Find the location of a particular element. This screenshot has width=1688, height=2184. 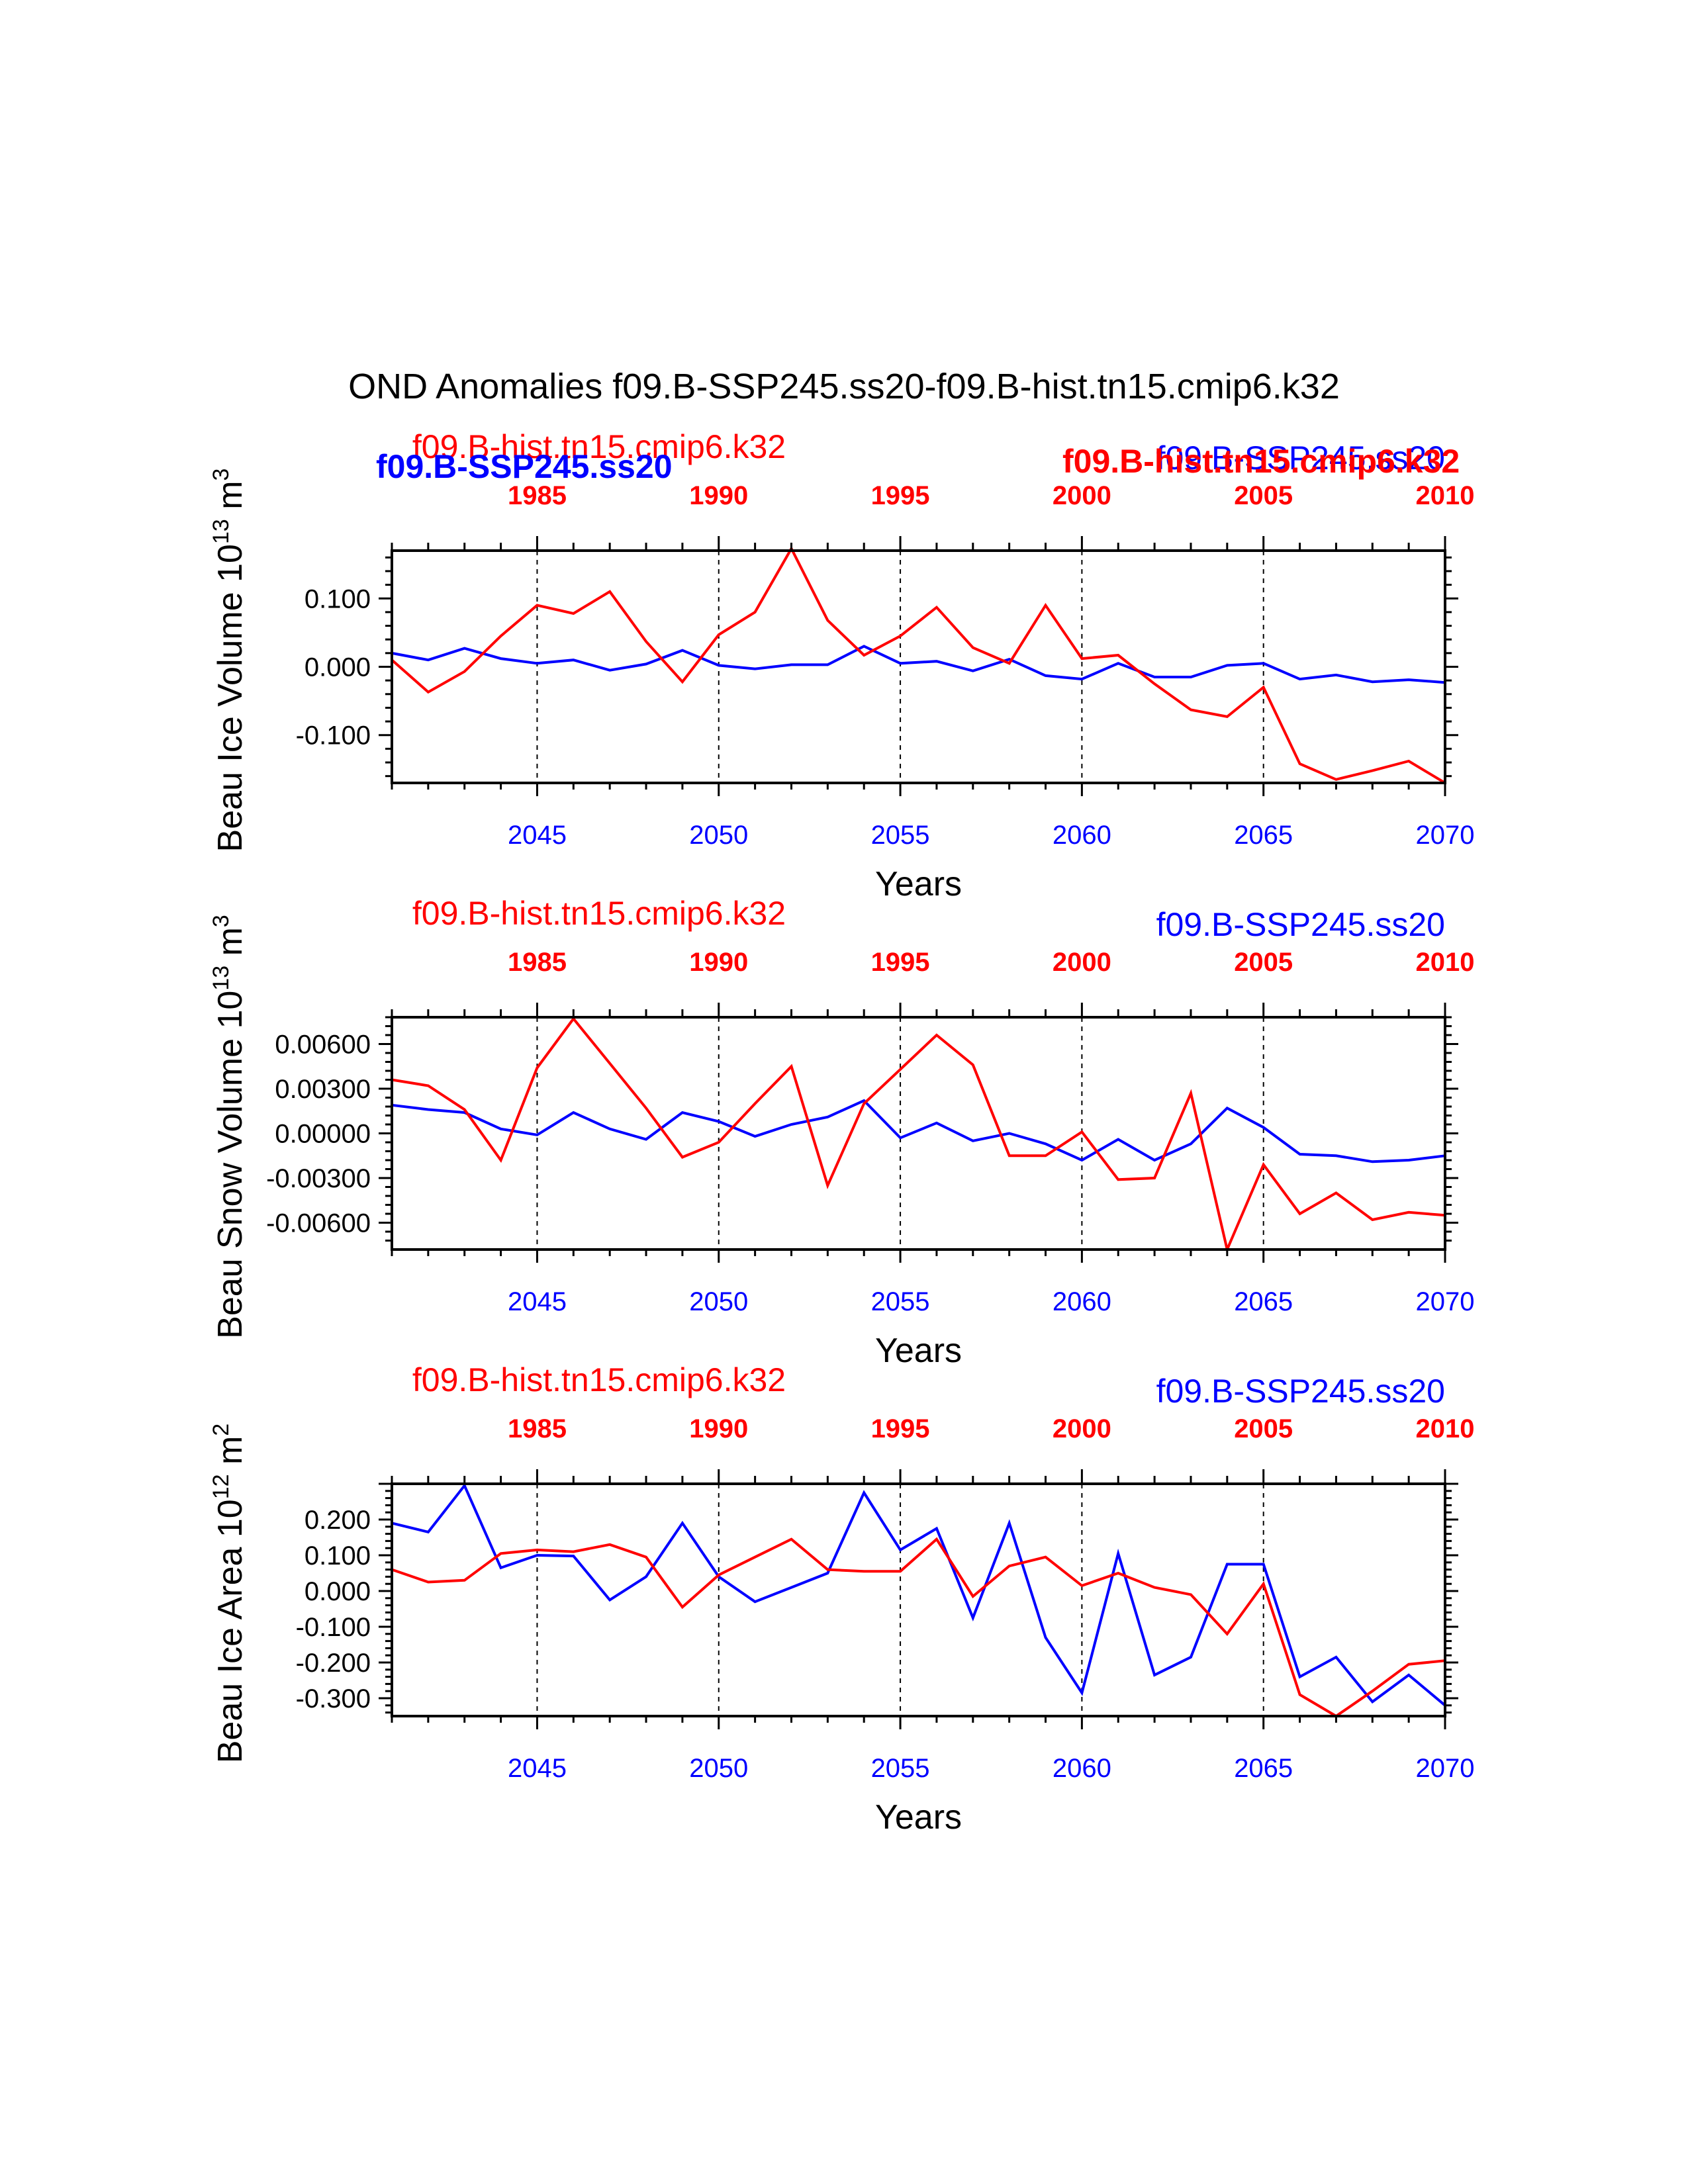

overlay-label-ssp-bold: f09.B-SSP245.ss20 is located at coordinates (524, 466).